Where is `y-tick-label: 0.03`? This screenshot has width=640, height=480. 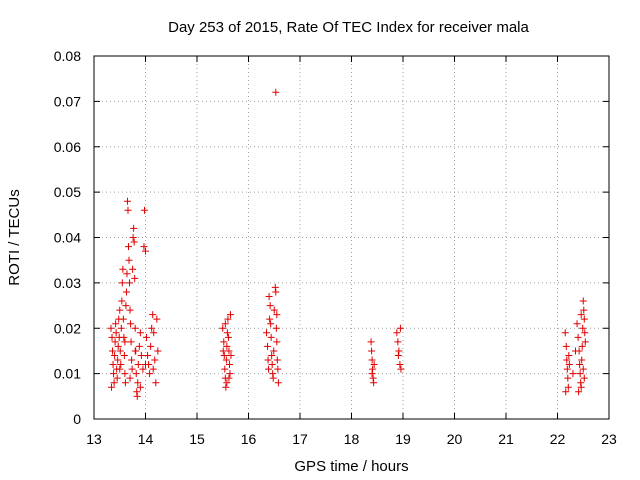 y-tick-label: 0.03 is located at coordinates (67, 283).